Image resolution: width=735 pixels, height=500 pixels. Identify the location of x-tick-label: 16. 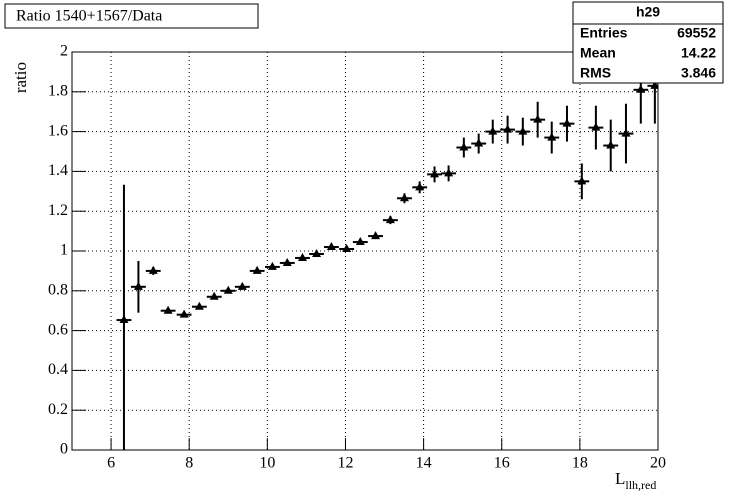
(502, 463).